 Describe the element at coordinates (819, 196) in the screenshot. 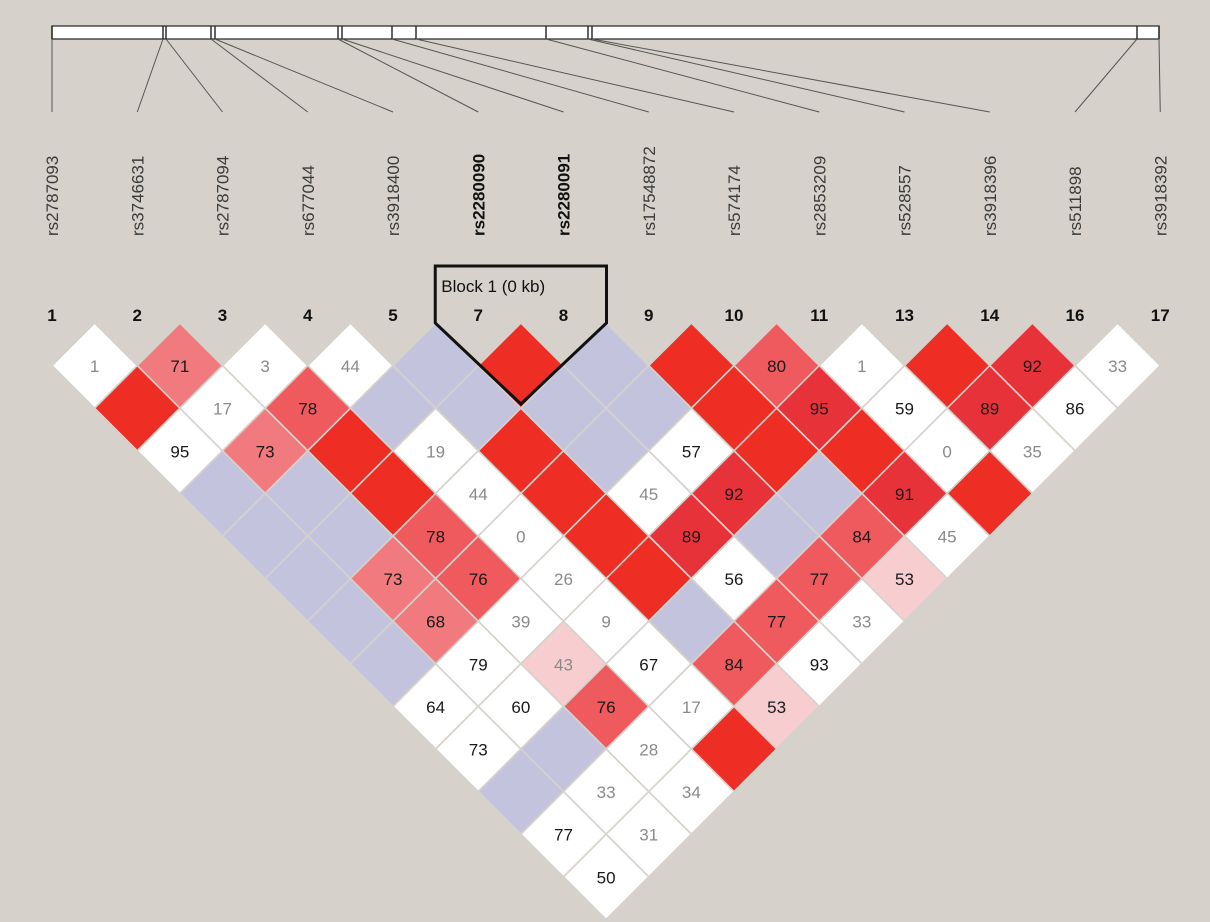

I see `snp-name: rs2853209` at that location.